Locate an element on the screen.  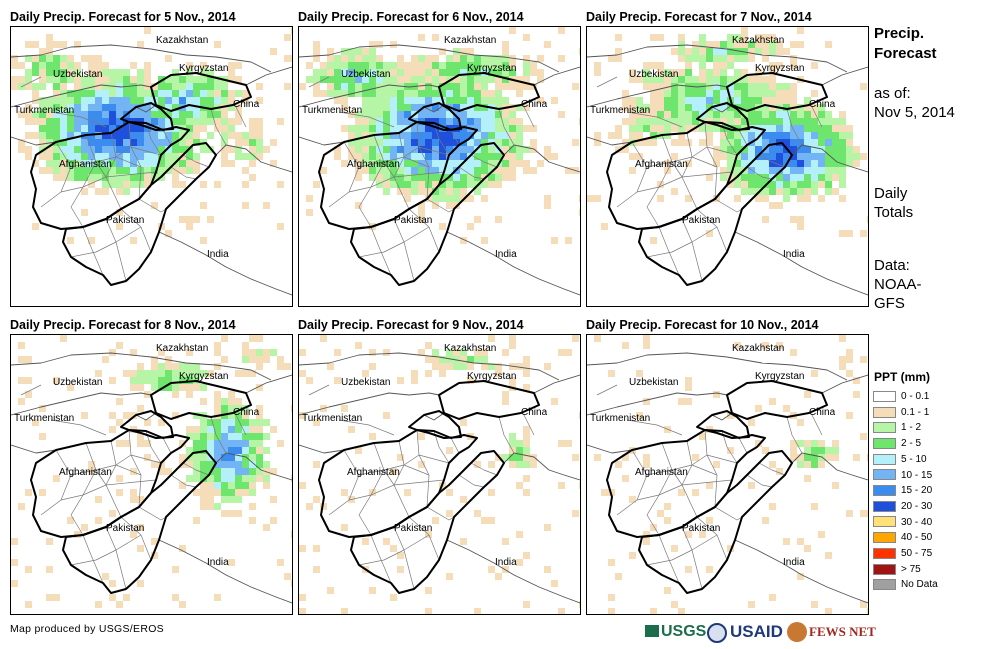
legend-label: 0.1 - 1 is located at coordinates (915, 412).